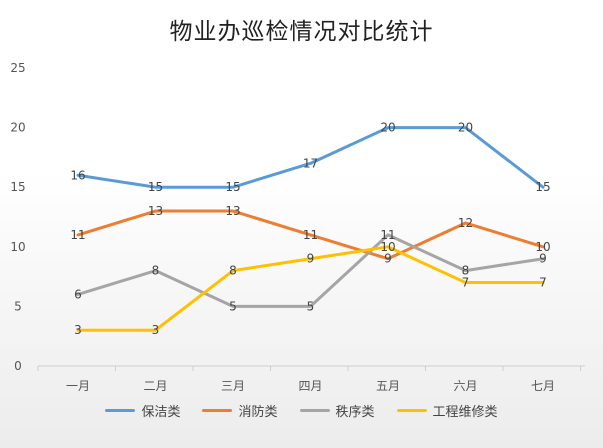 The height and width of the screenshot is (448, 603). I want to click on legend-label: 消防类, so click(258, 412).